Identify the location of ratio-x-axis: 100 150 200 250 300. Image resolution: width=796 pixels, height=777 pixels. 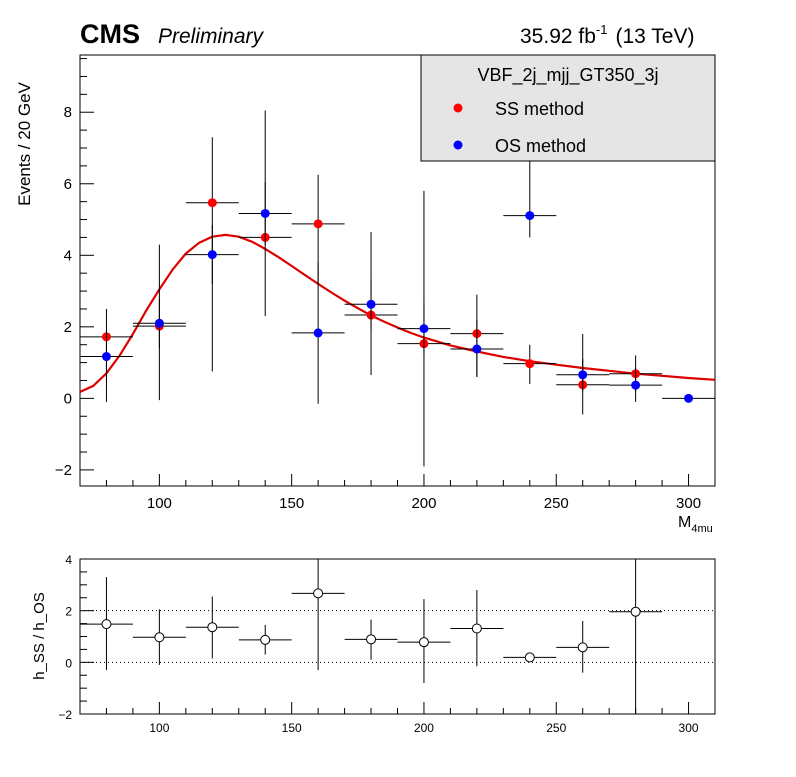
(397, 718).